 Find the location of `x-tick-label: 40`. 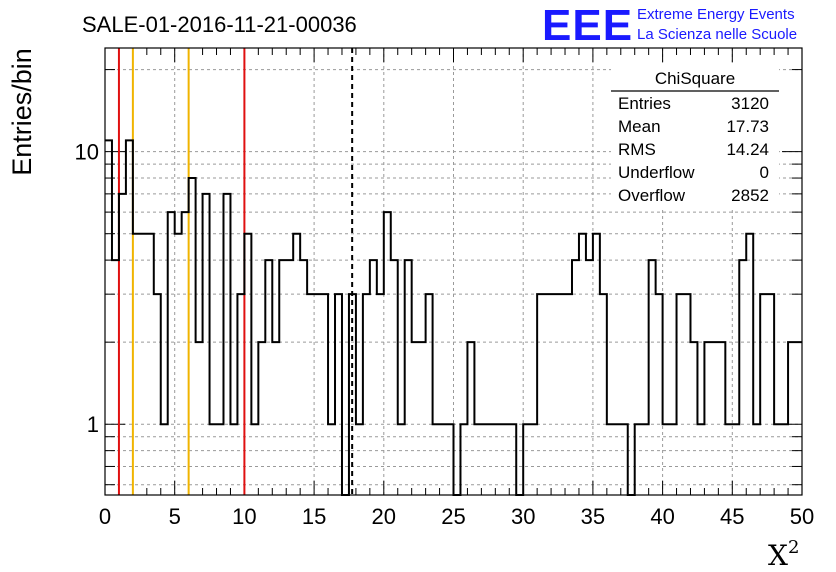

x-tick-label: 40 is located at coordinates (662, 516).